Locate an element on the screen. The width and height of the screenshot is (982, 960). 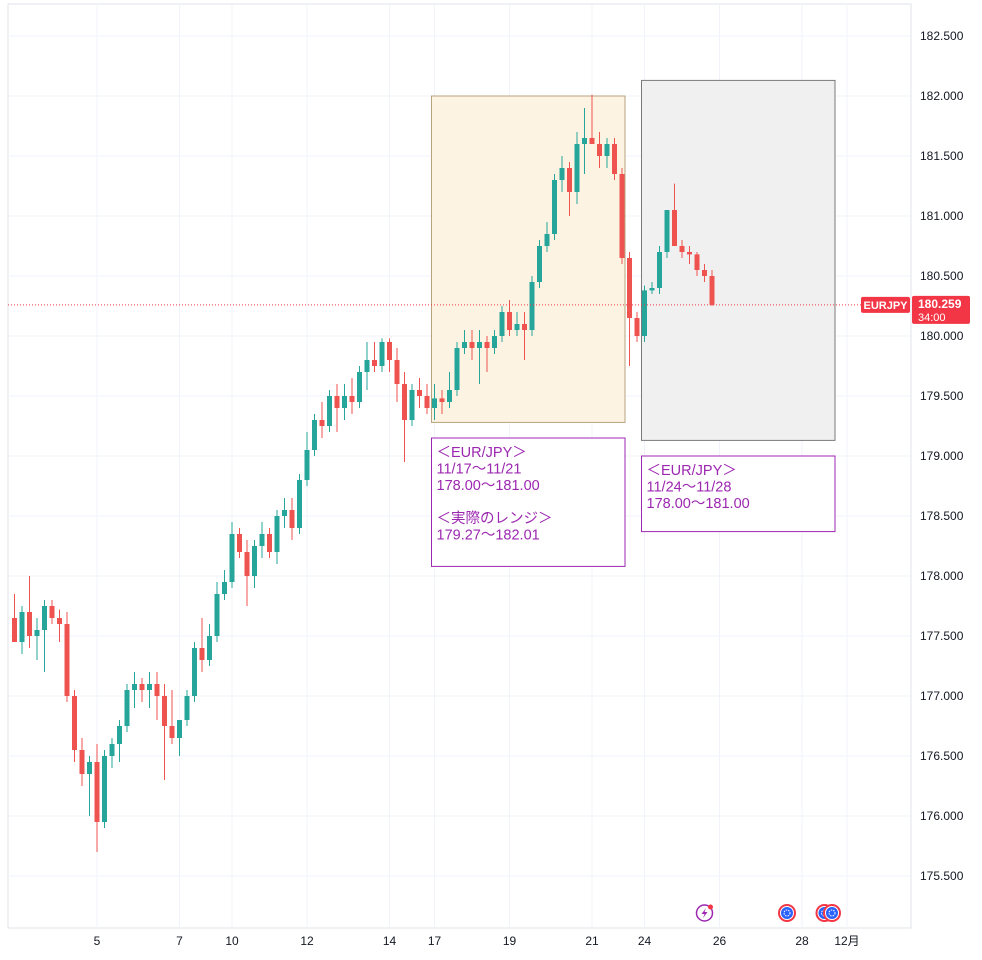
last-price-badge is located at coordinates (941, 309).